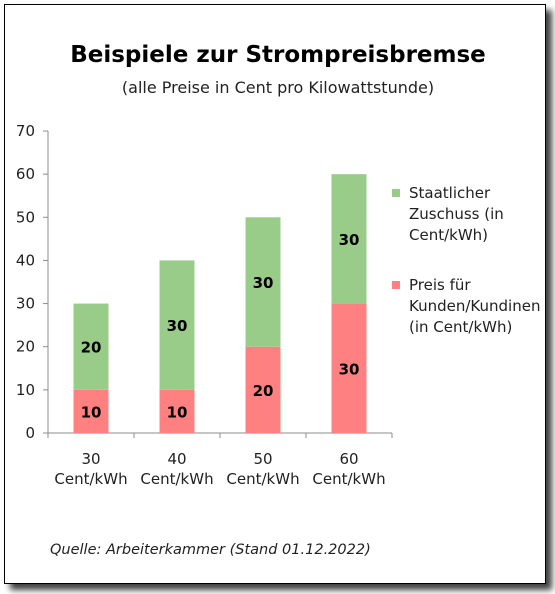 Image resolution: width=555 pixels, height=594 pixels. Describe the element at coordinates (90, 459) in the screenshot. I see `x-category-label-line: 30` at that location.